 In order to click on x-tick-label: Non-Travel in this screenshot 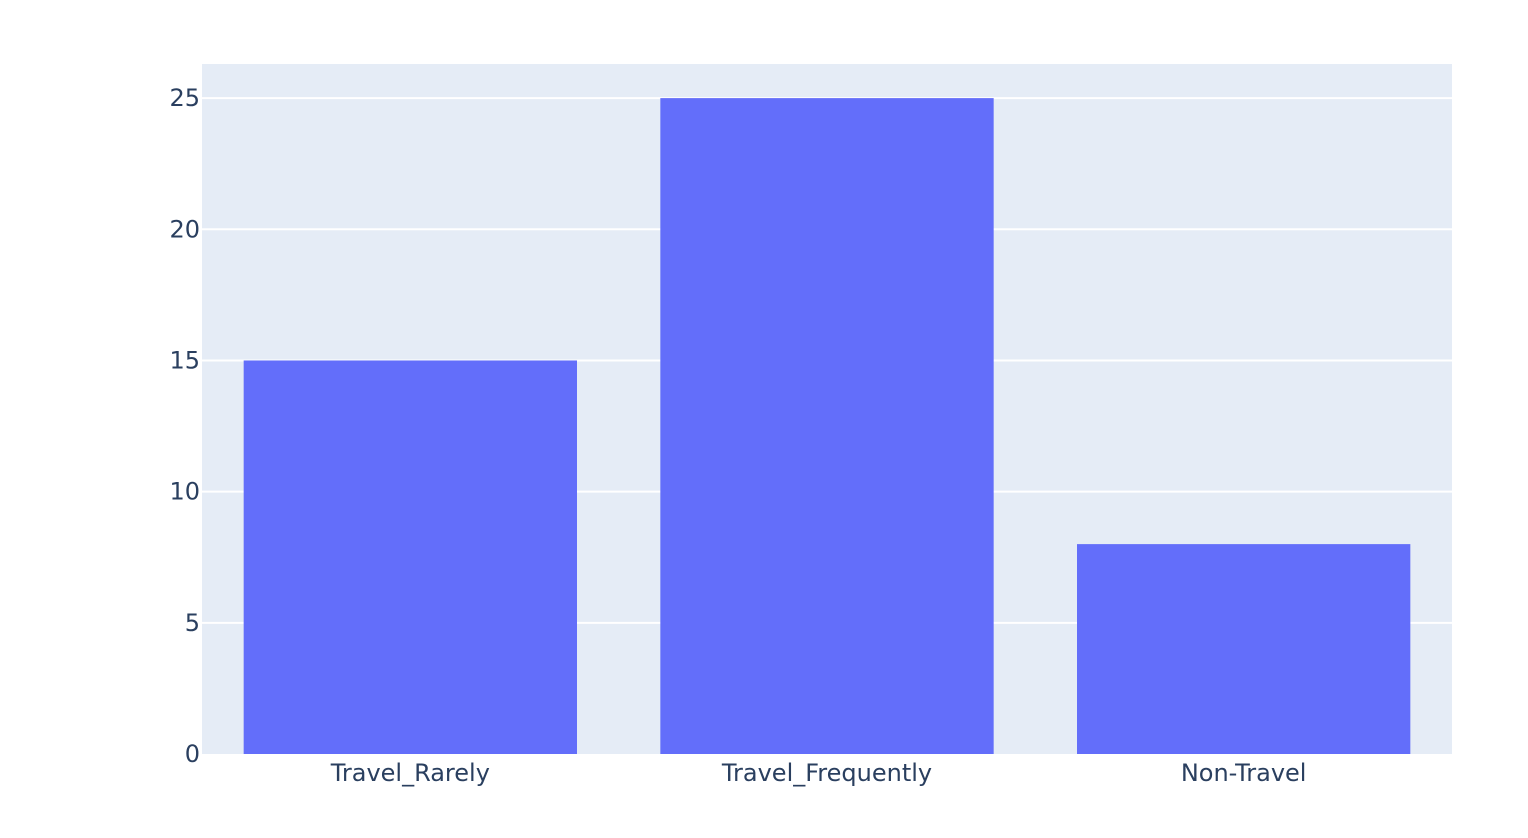, I will do `click(1244, 773)`.